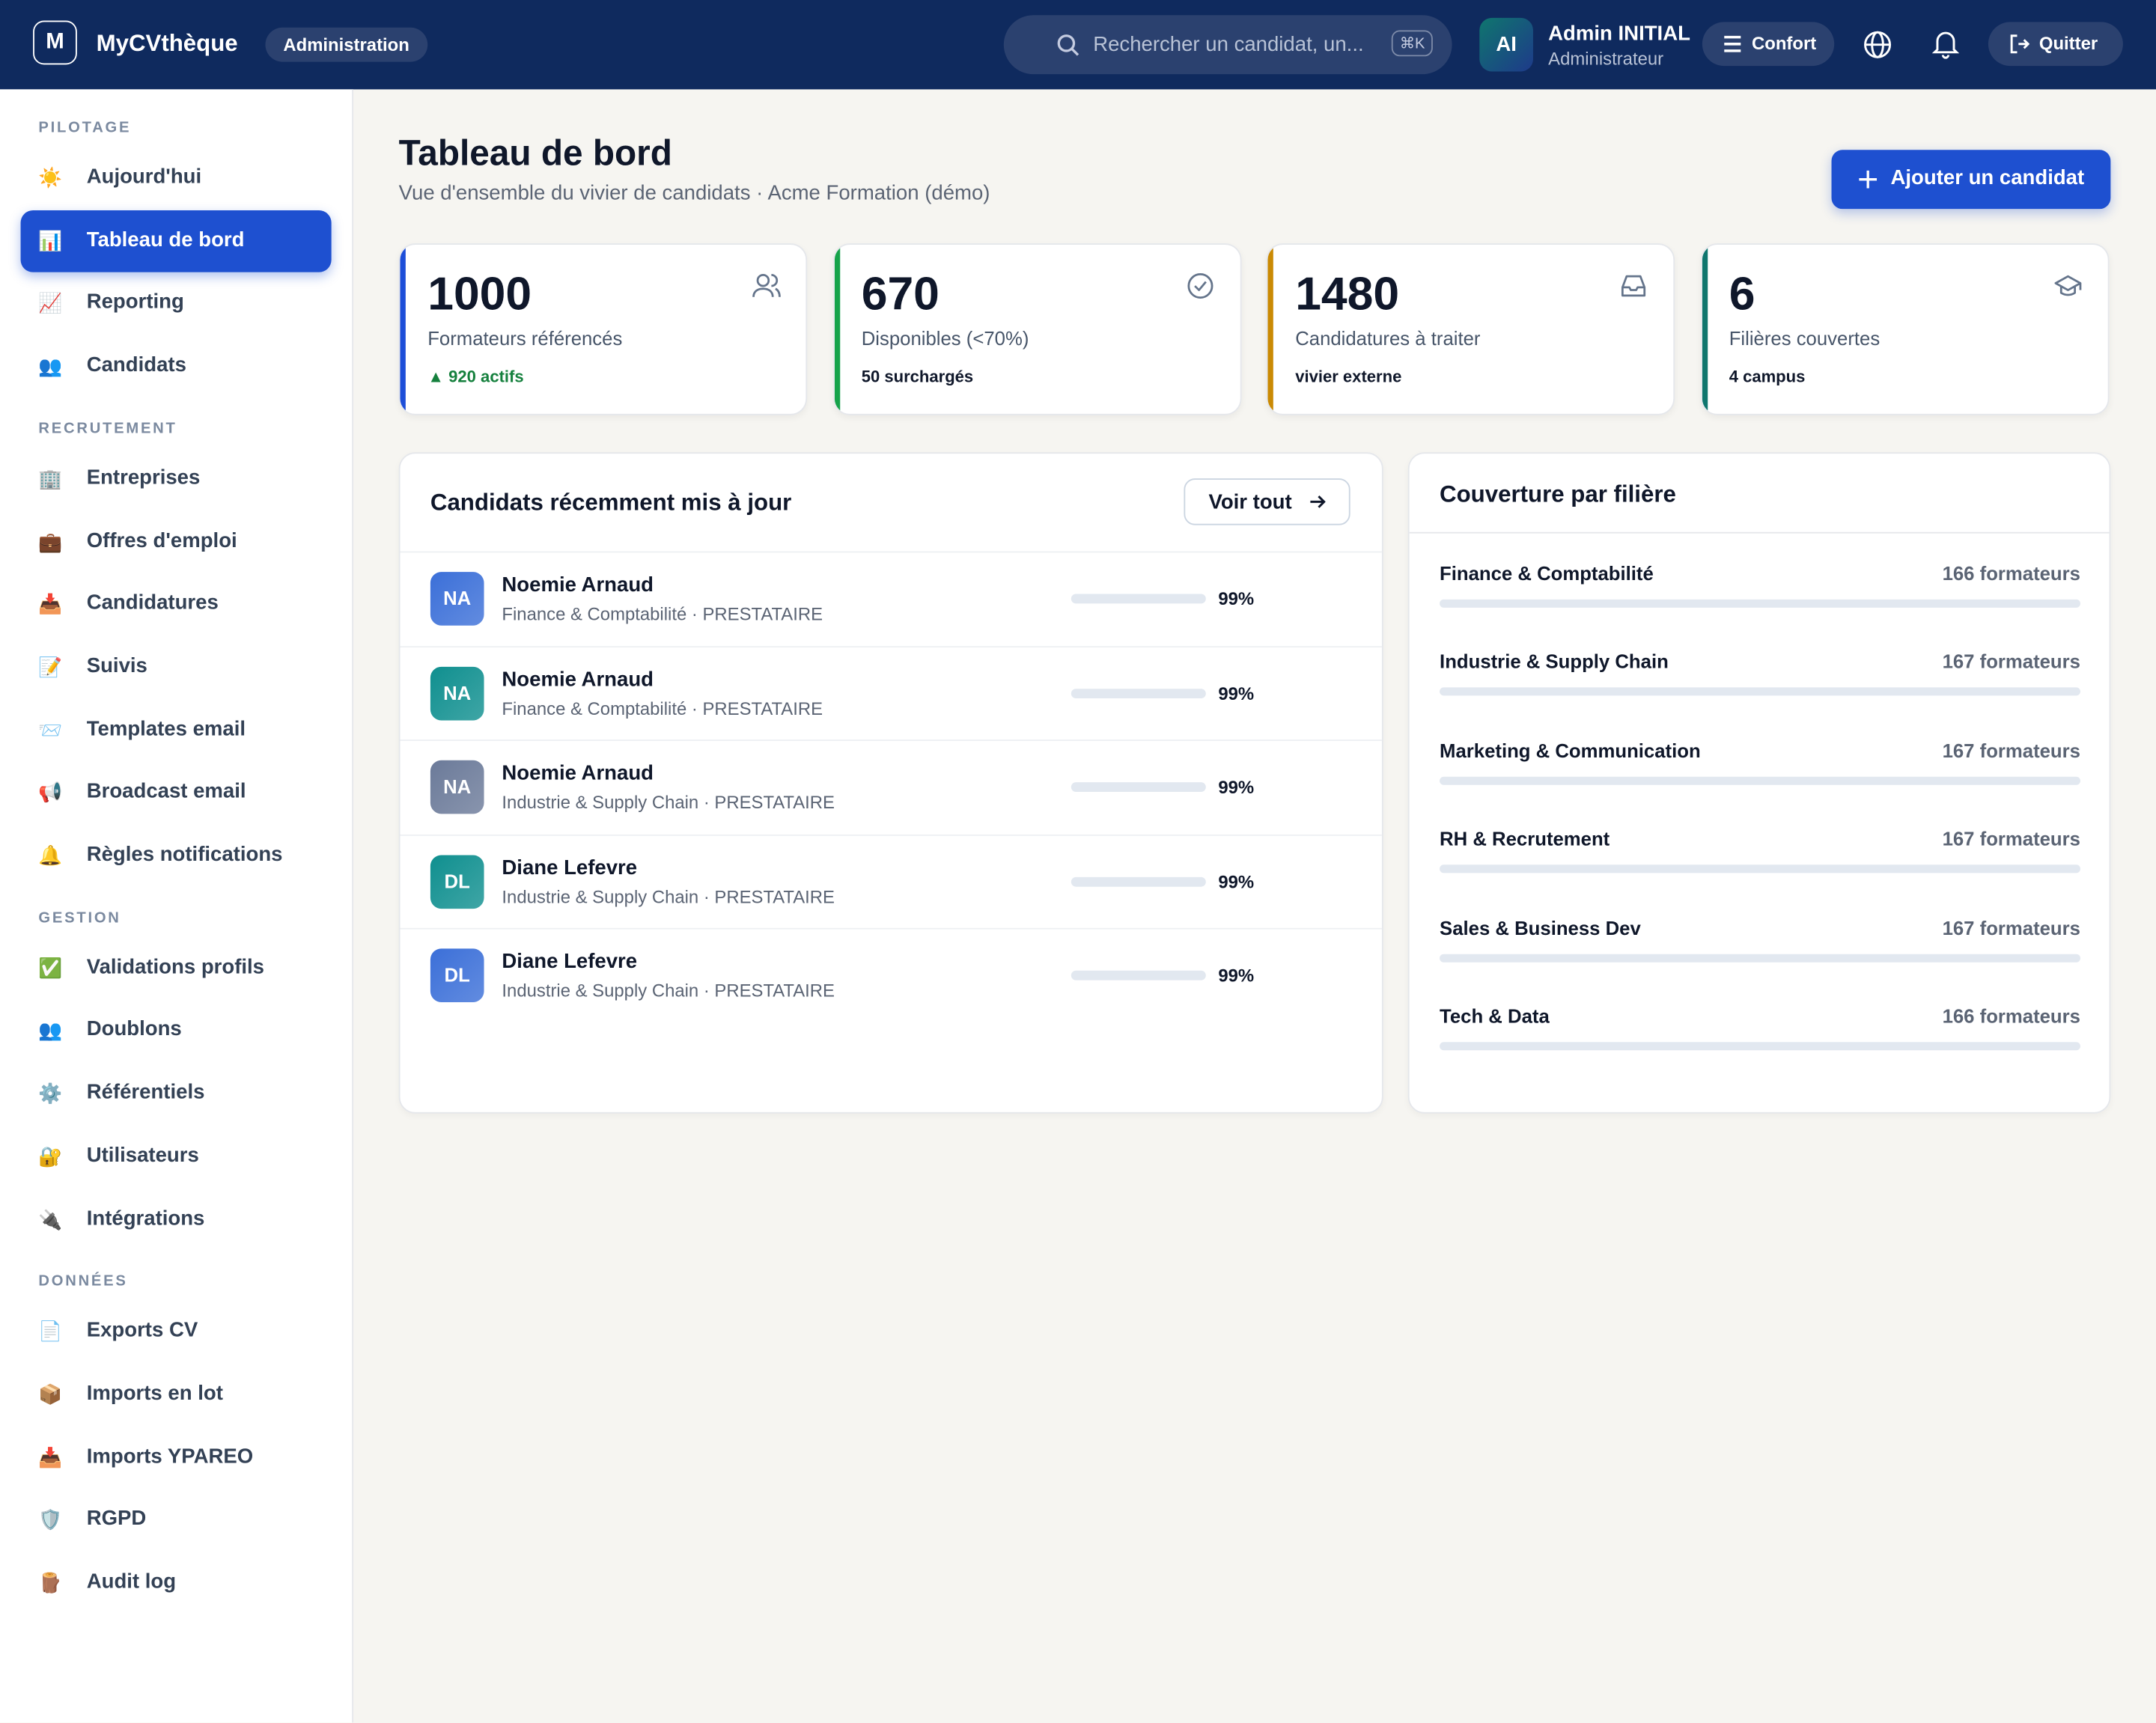 The height and width of the screenshot is (1723, 2156). I want to click on candidate-meta: Industrie & Supply Chain · PRESTATAIRE, so click(668, 991).